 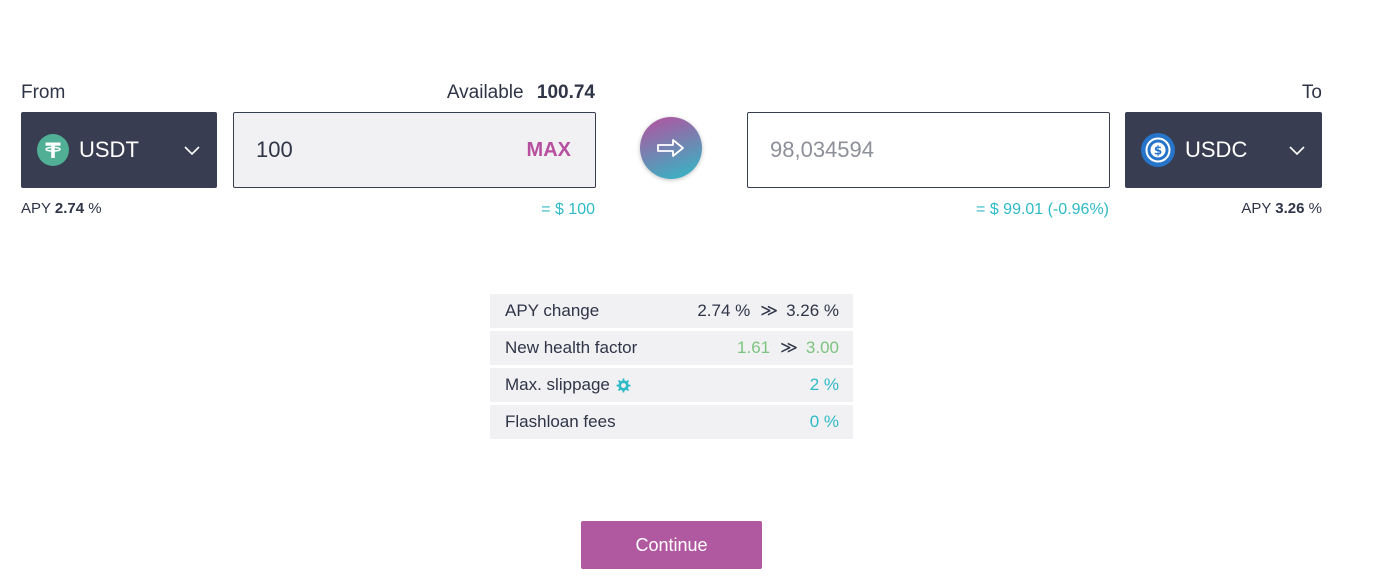 I want to click on to-token-name: USDC, so click(x=1216, y=149).